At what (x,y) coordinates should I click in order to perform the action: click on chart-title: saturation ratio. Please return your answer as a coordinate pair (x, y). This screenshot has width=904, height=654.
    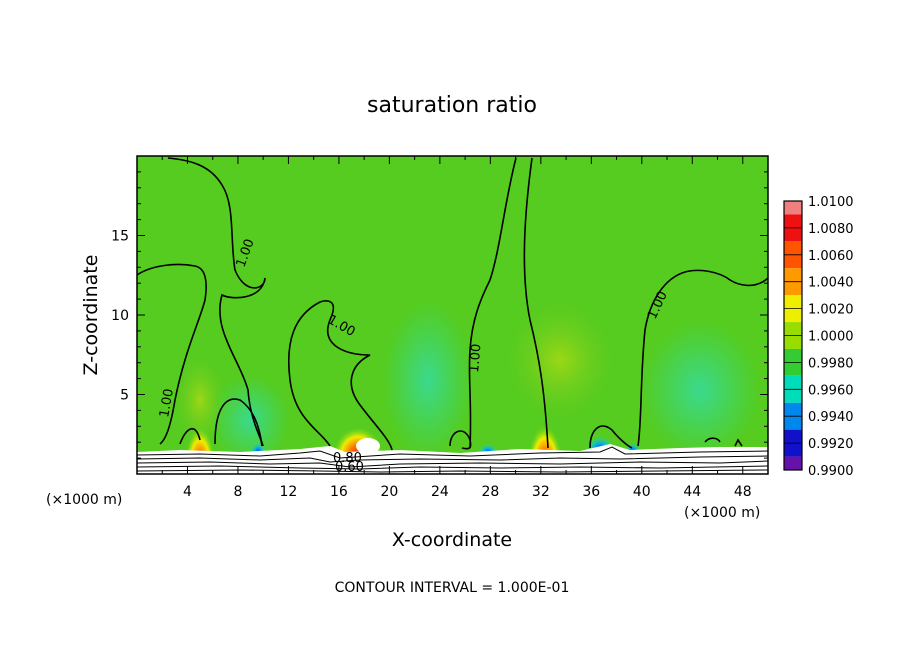
    Looking at the image, I should click on (452, 105).